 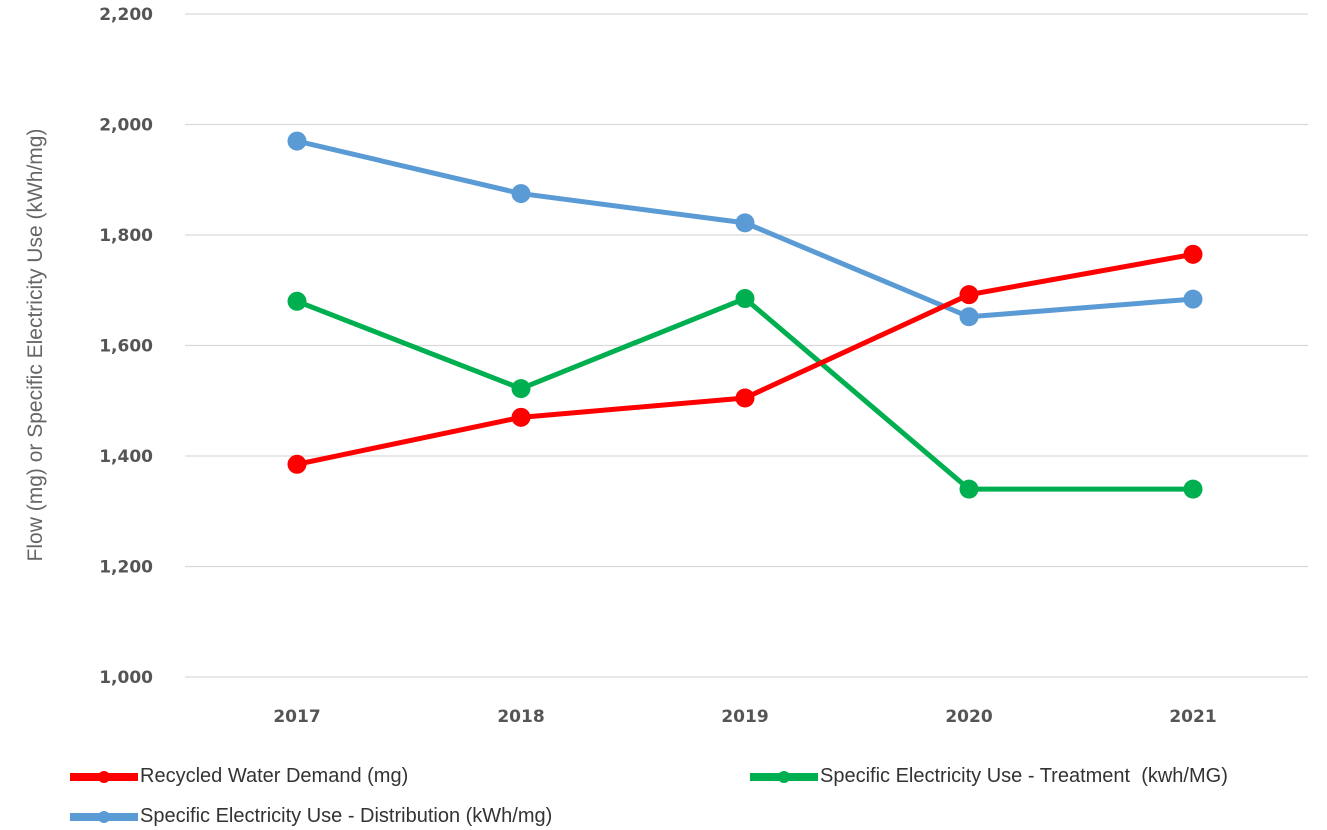 I want to click on y-tick-label: 1,000, so click(x=126, y=678).